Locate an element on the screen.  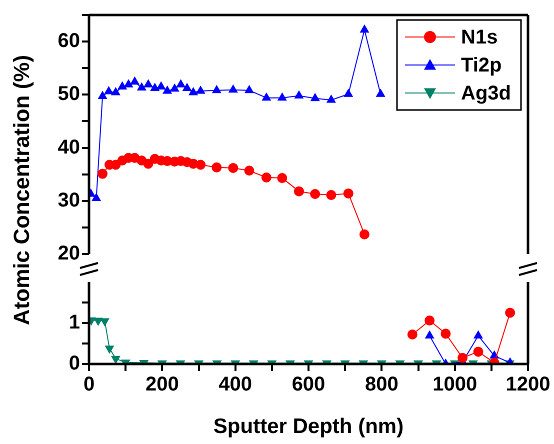
x-tick-label: 200 is located at coordinates (162, 385).